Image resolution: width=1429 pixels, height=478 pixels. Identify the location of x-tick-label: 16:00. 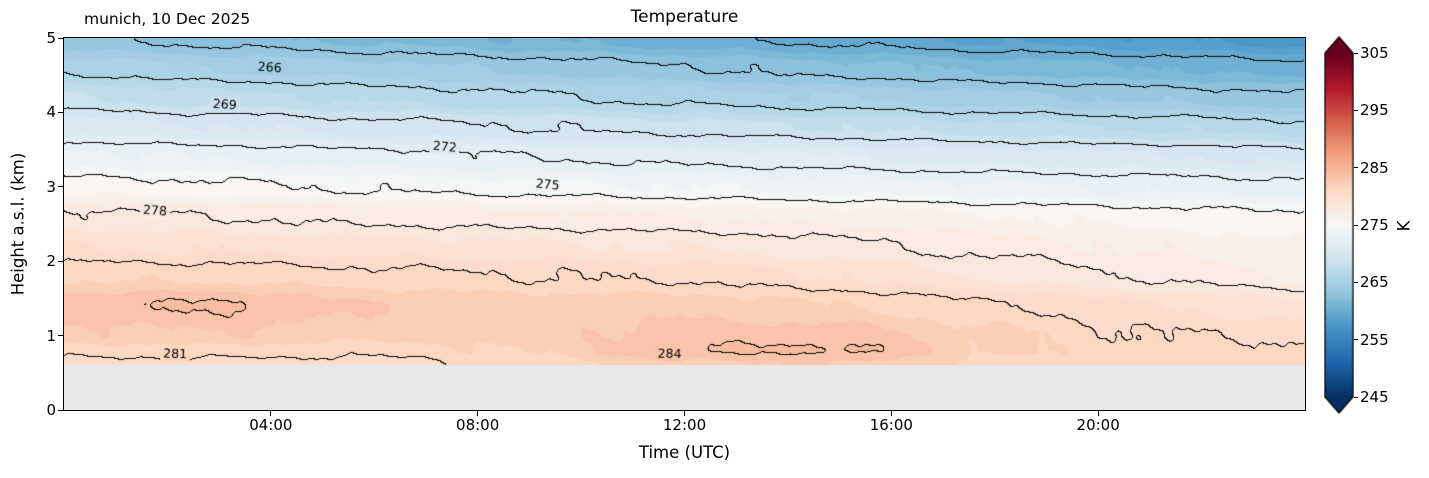
(891, 425).